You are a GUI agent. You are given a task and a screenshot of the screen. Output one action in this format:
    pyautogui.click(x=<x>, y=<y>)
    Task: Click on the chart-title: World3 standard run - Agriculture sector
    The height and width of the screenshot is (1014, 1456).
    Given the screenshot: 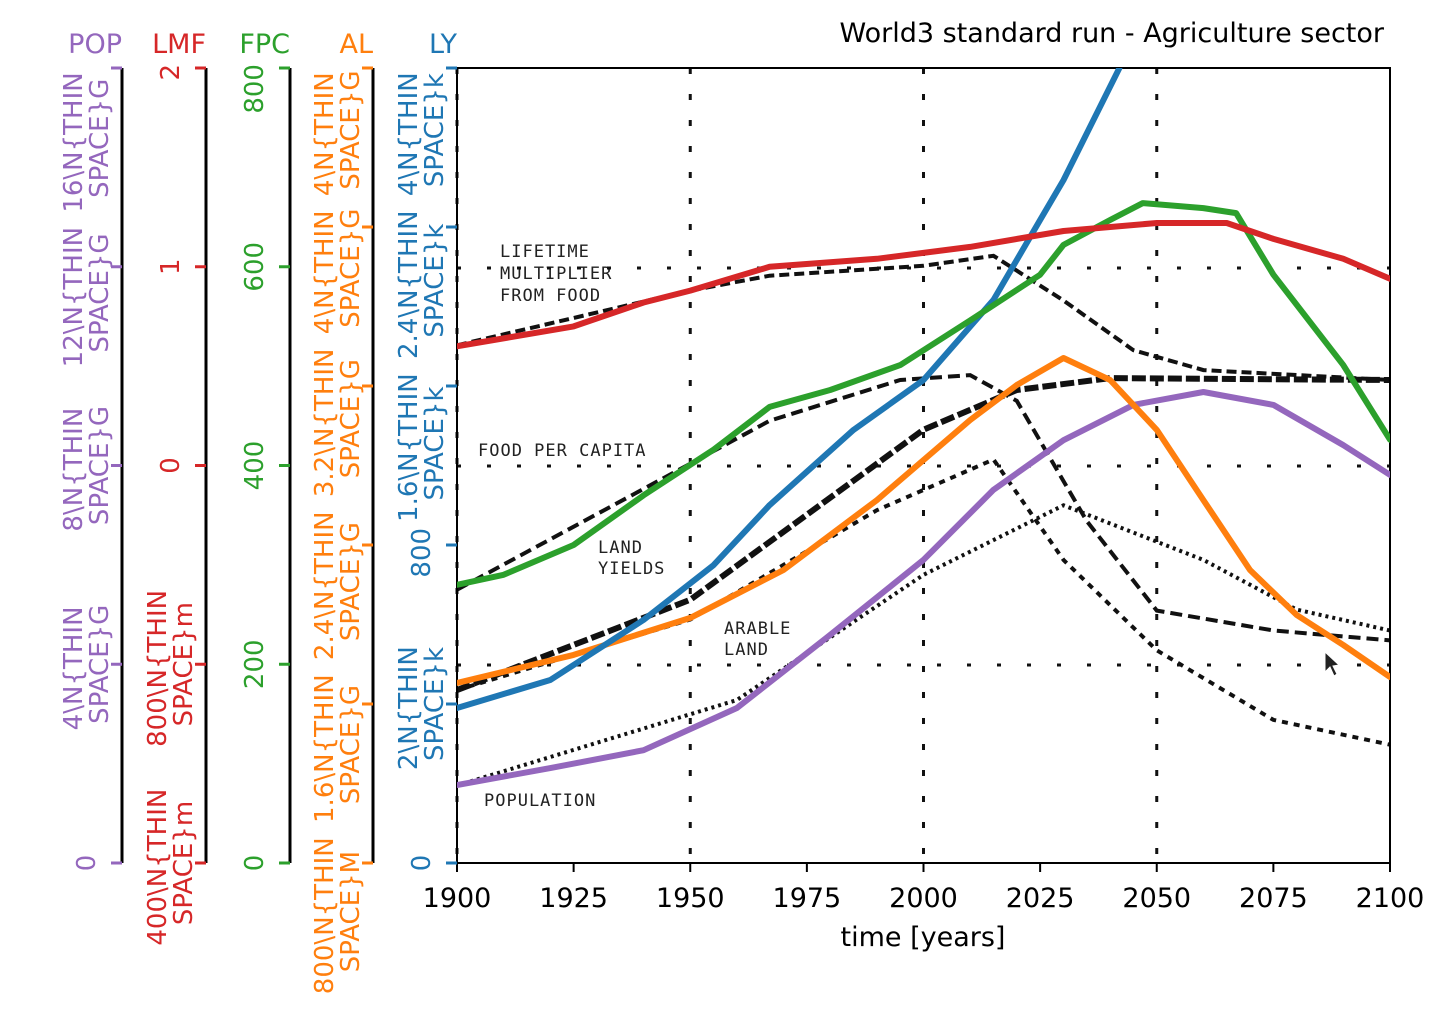 What is the action you would take?
    pyautogui.click(x=1111, y=33)
    